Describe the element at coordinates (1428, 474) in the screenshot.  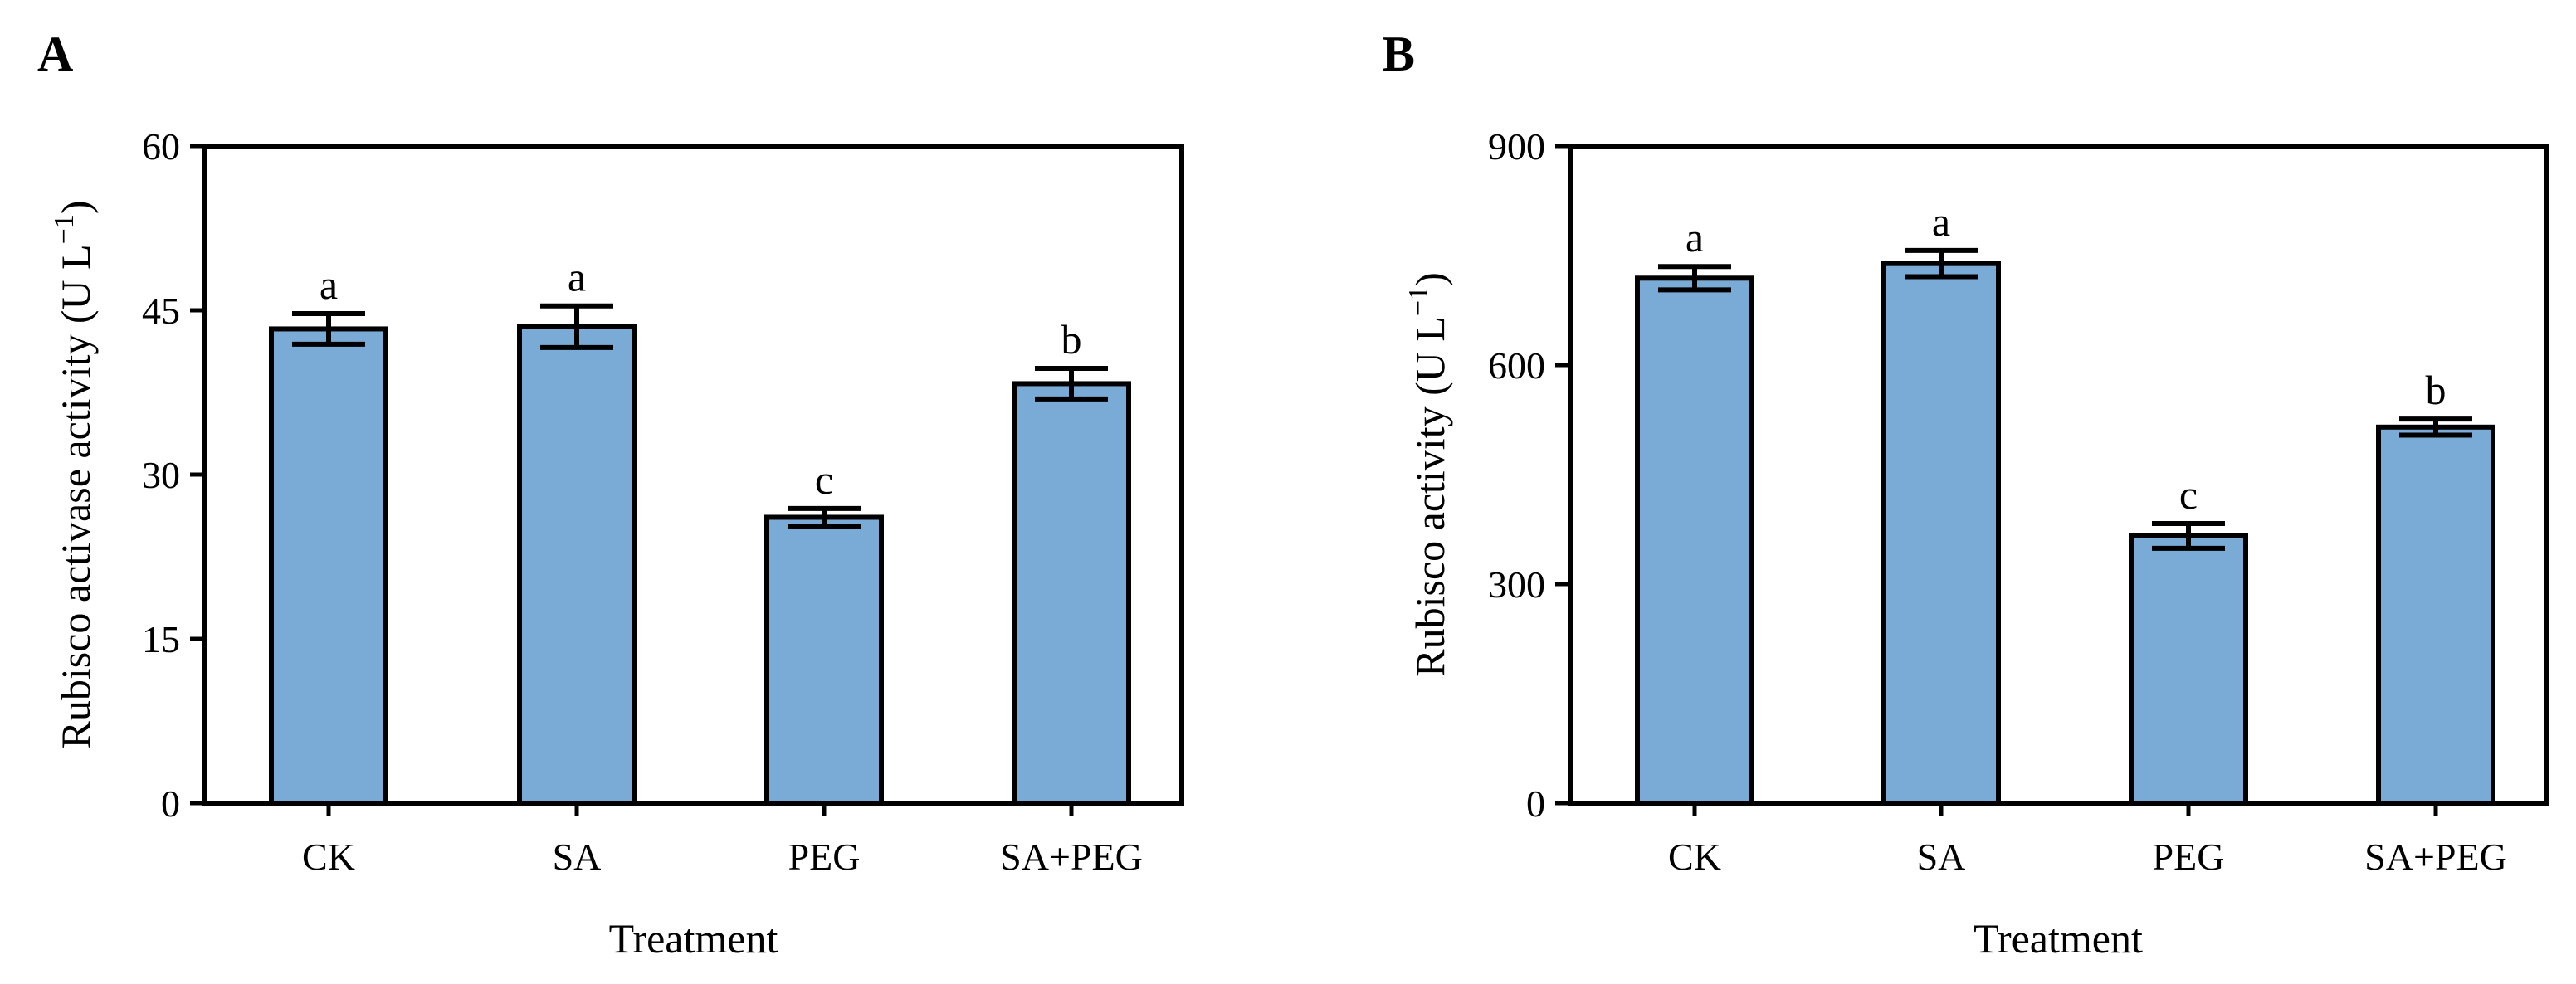
I see `y-axis-title: Rubisco activity (U L−1)` at that location.